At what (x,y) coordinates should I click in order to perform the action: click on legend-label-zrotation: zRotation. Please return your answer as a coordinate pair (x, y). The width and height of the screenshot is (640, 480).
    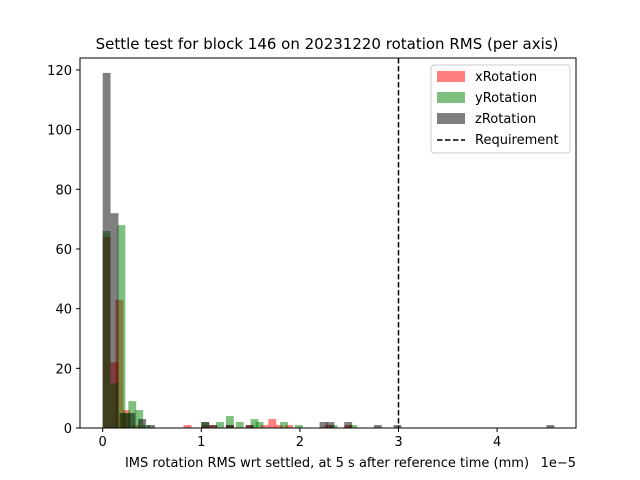
    Looking at the image, I should click on (505, 119).